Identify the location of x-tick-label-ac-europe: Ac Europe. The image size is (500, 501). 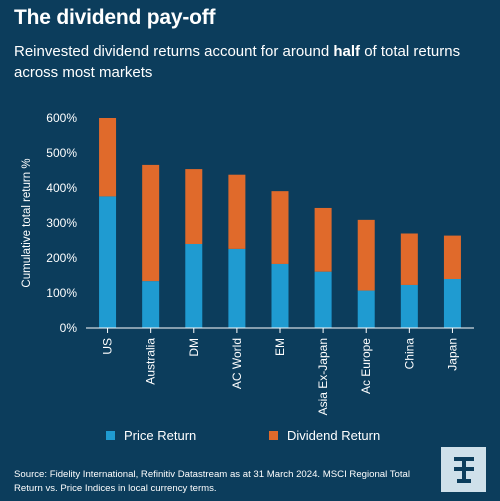
(366, 366).